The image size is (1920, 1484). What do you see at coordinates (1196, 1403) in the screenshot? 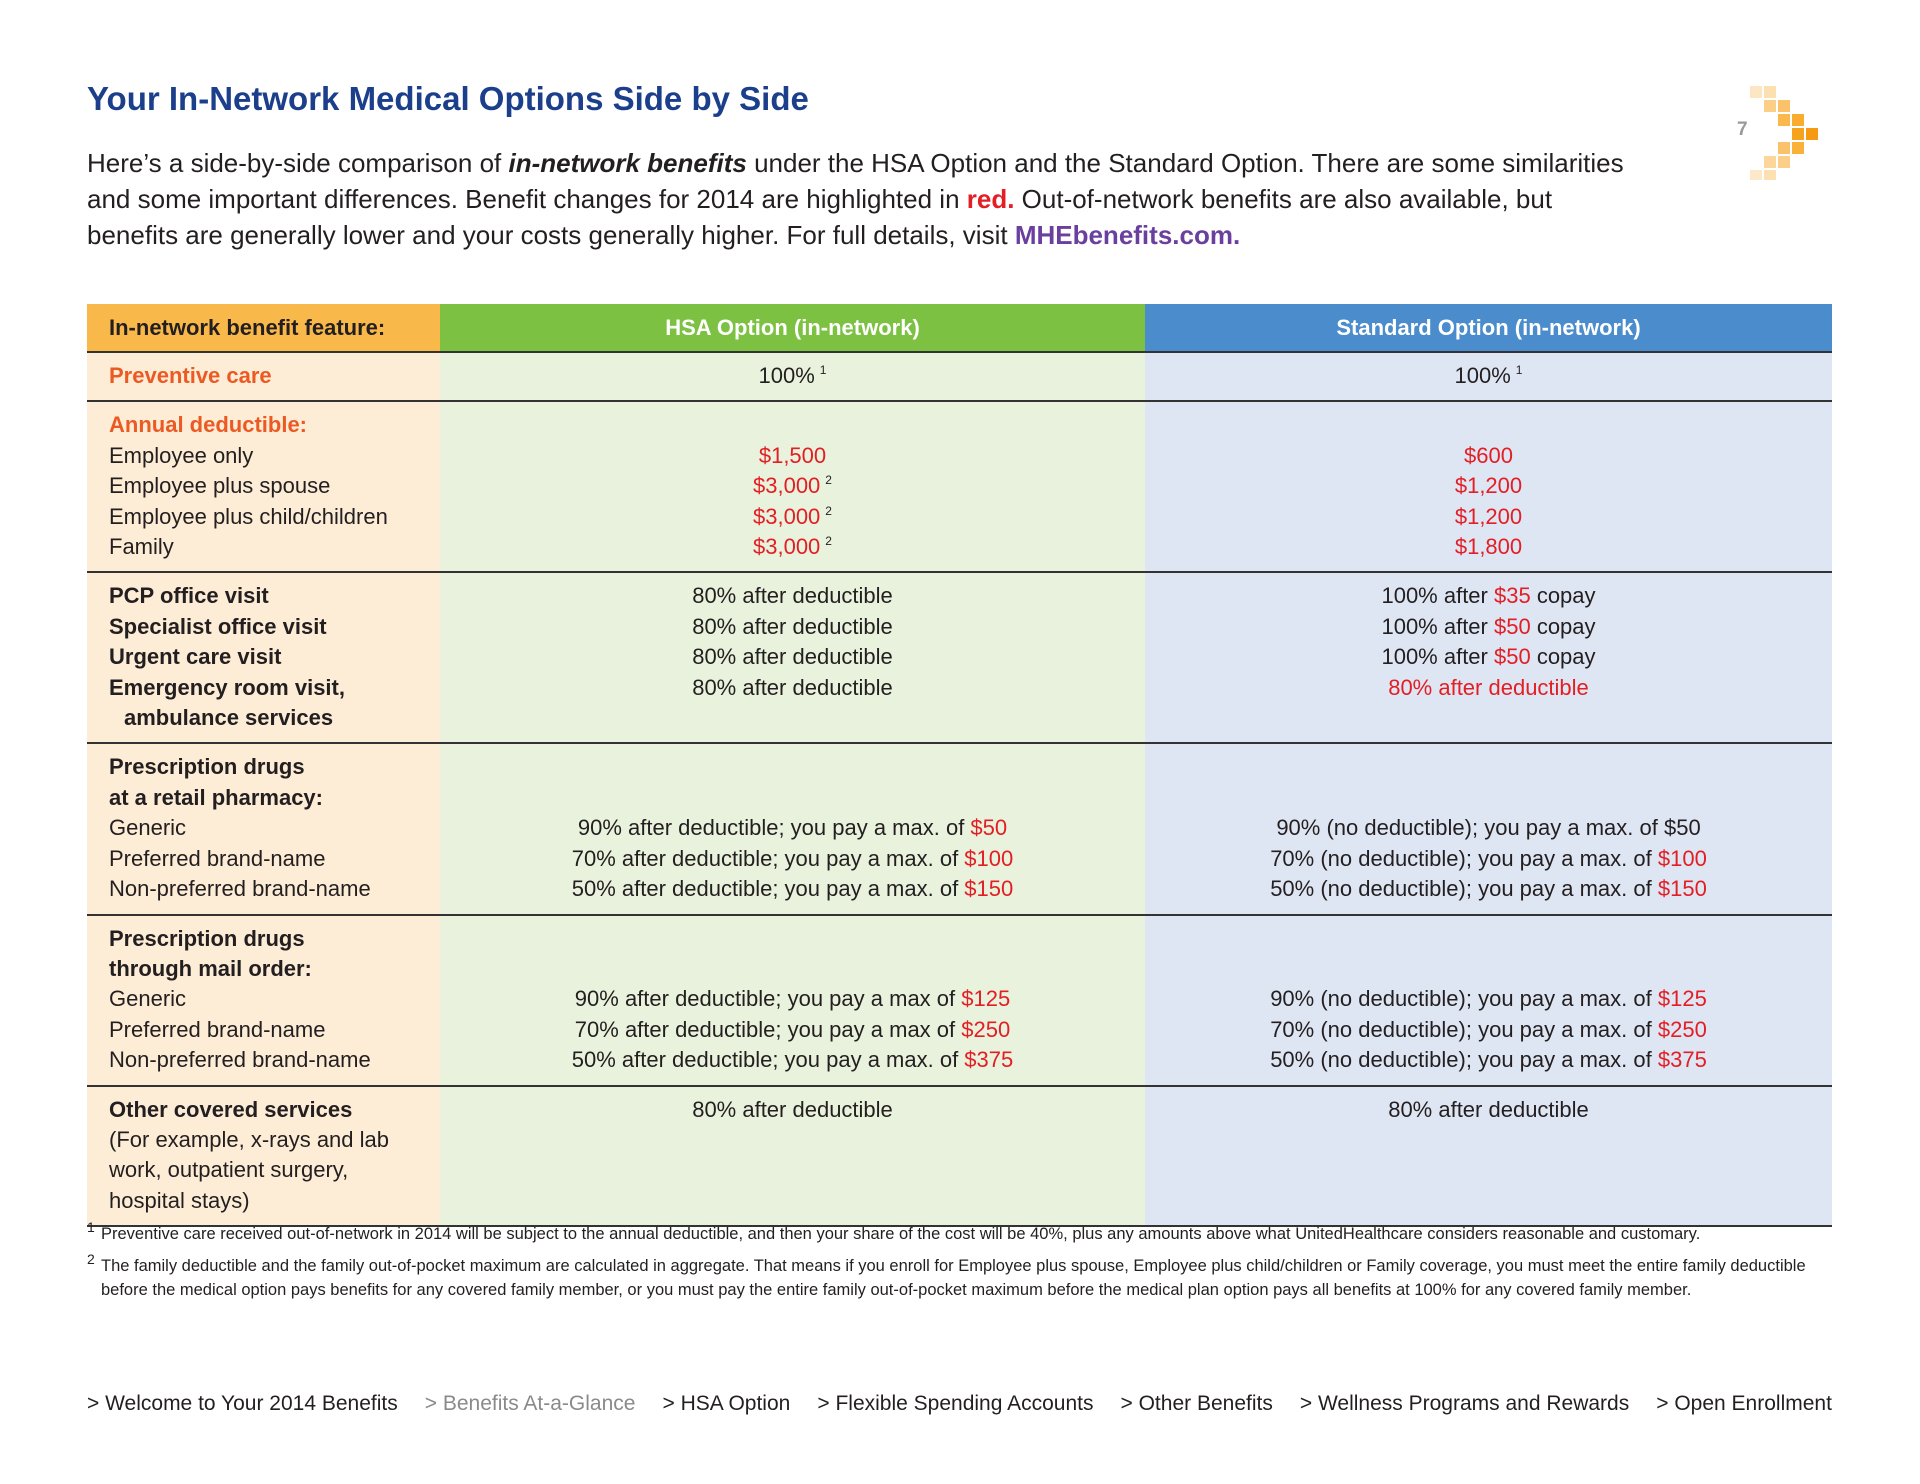
I see `nav-link: > Other Benefits` at bounding box center [1196, 1403].